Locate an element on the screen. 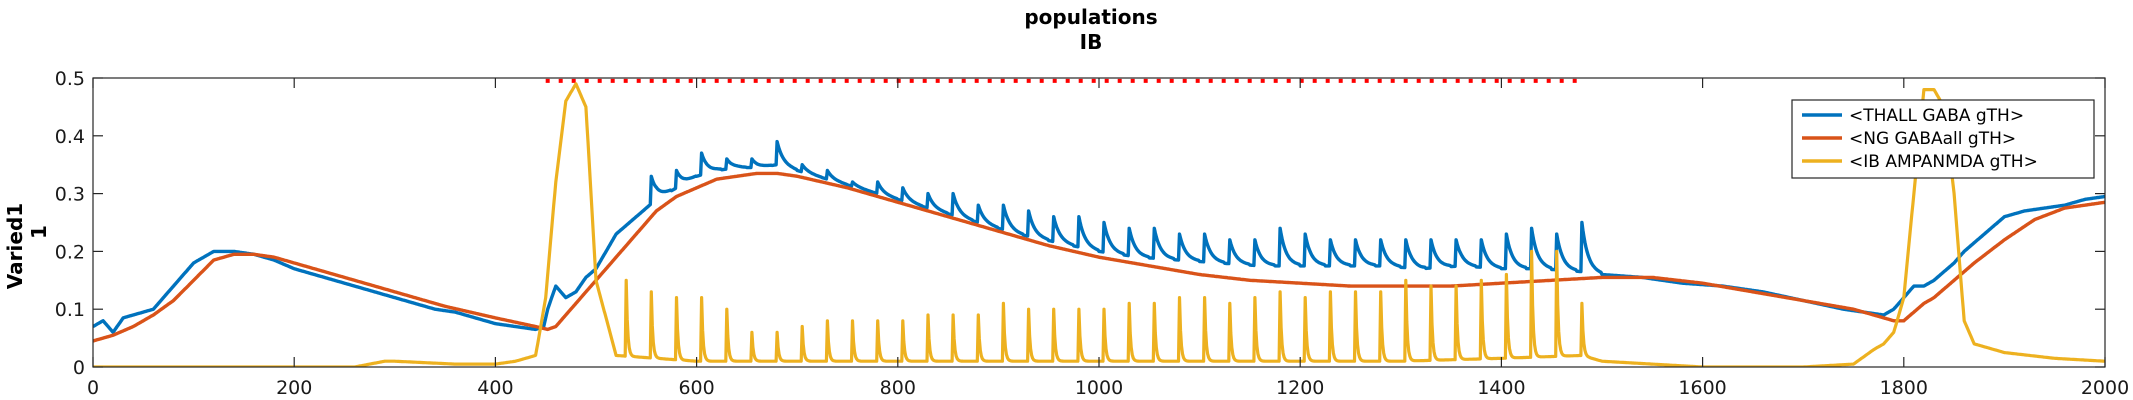 This screenshot has height=400, width=2133. legend-box is located at coordinates (1943, 139).